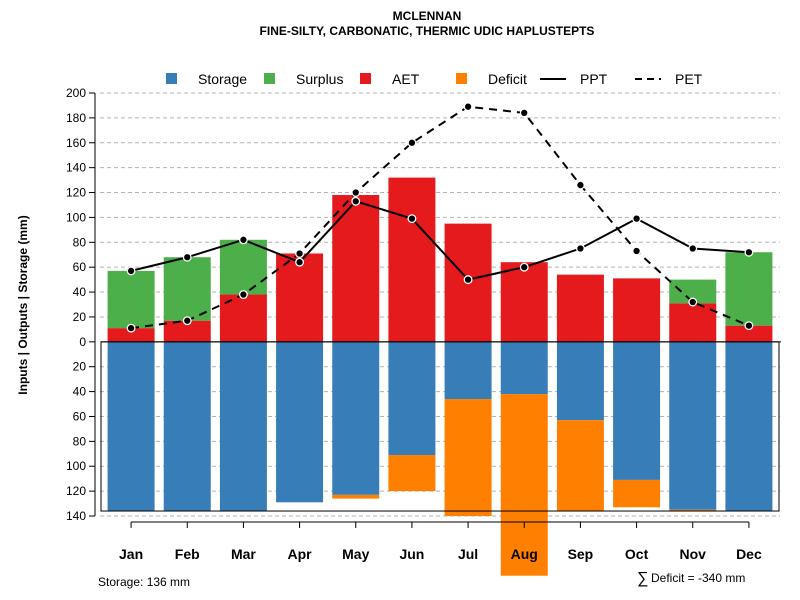 Image resolution: width=800 pixels, height=600 pixels. I want to click on x-tick-label: Apr, so click(300, 554).